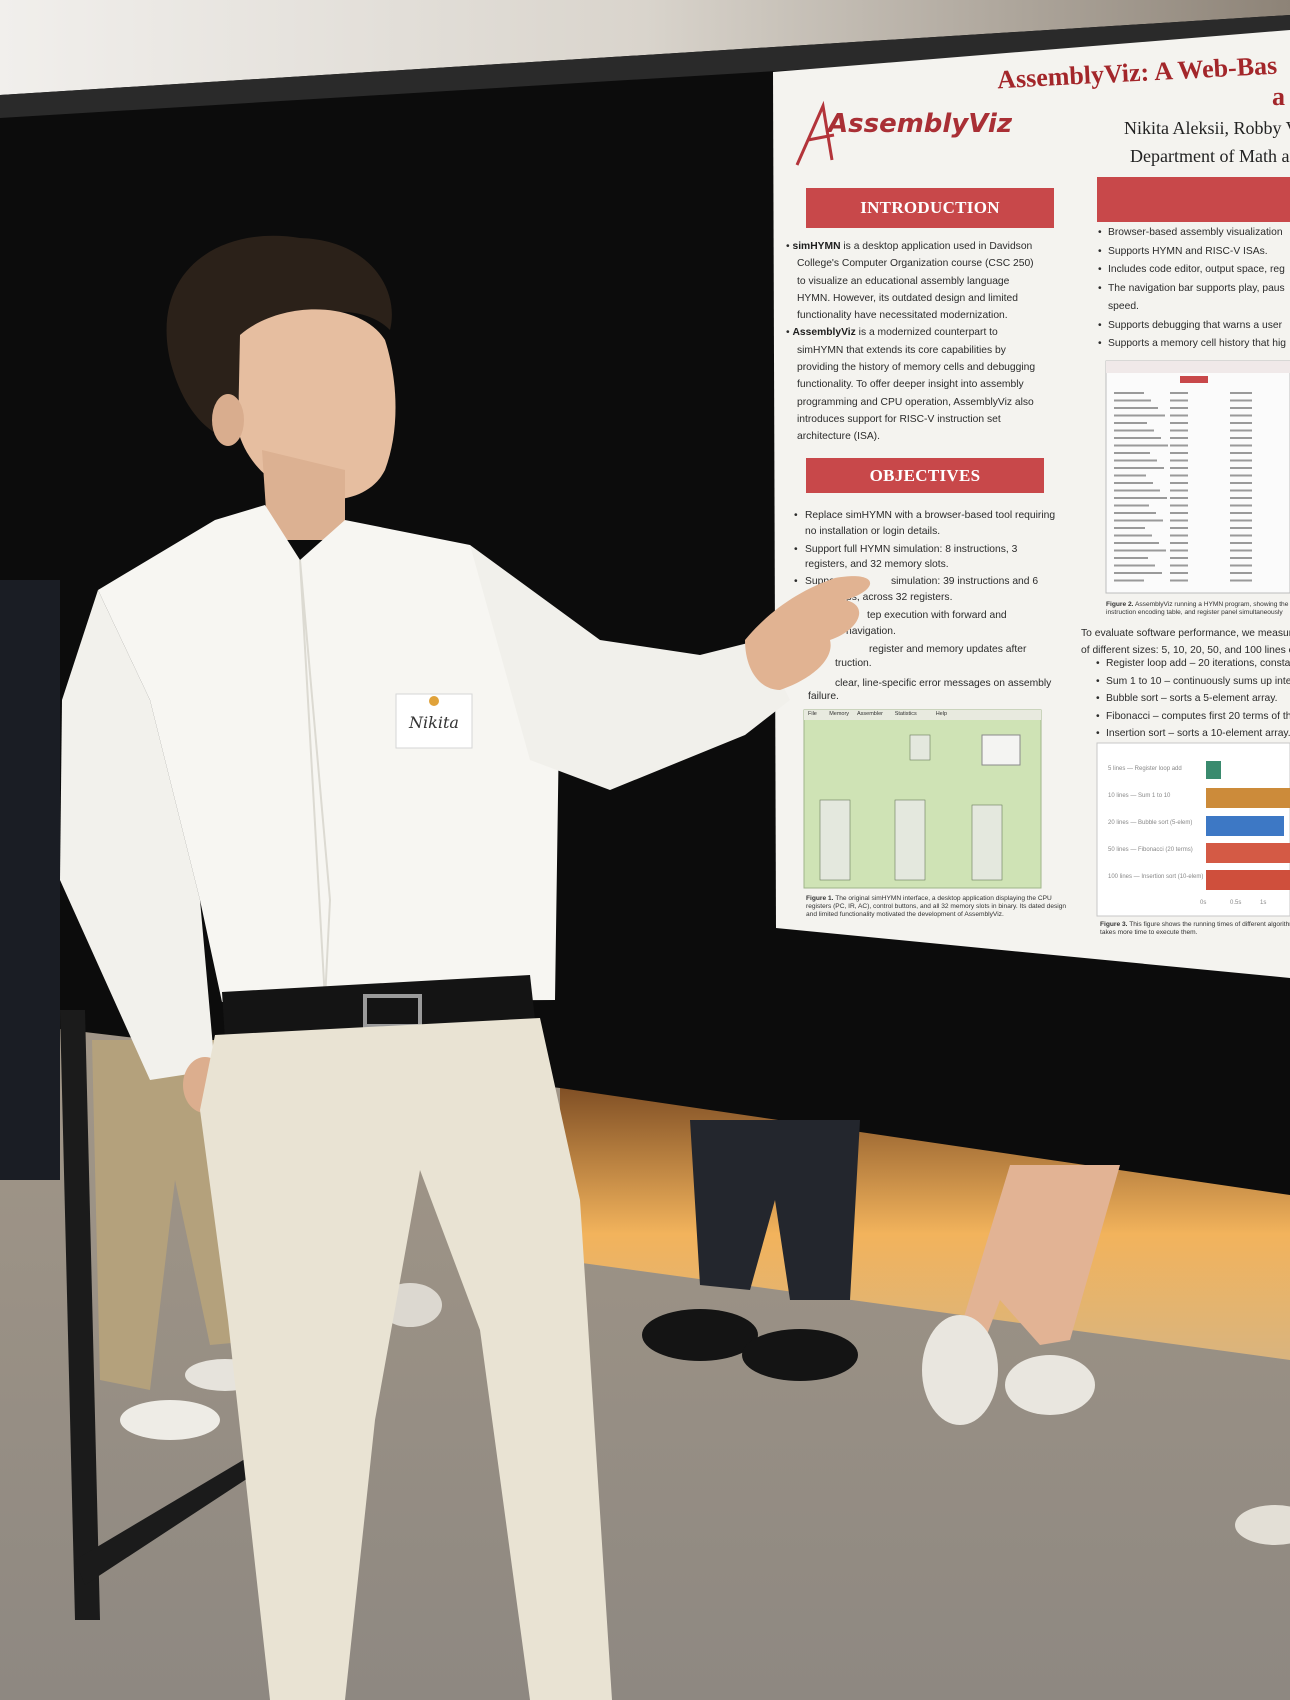 This screenshot has width=1290, height=1700. I want to click on caption-label: Figure 3., so click(1114, 924).